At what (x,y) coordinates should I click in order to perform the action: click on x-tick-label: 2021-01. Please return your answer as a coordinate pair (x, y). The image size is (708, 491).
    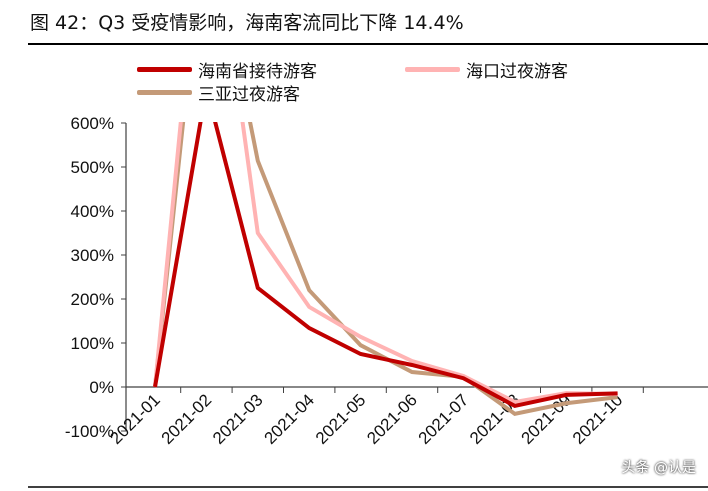
    Looking at the image, I should click on (135, 419).